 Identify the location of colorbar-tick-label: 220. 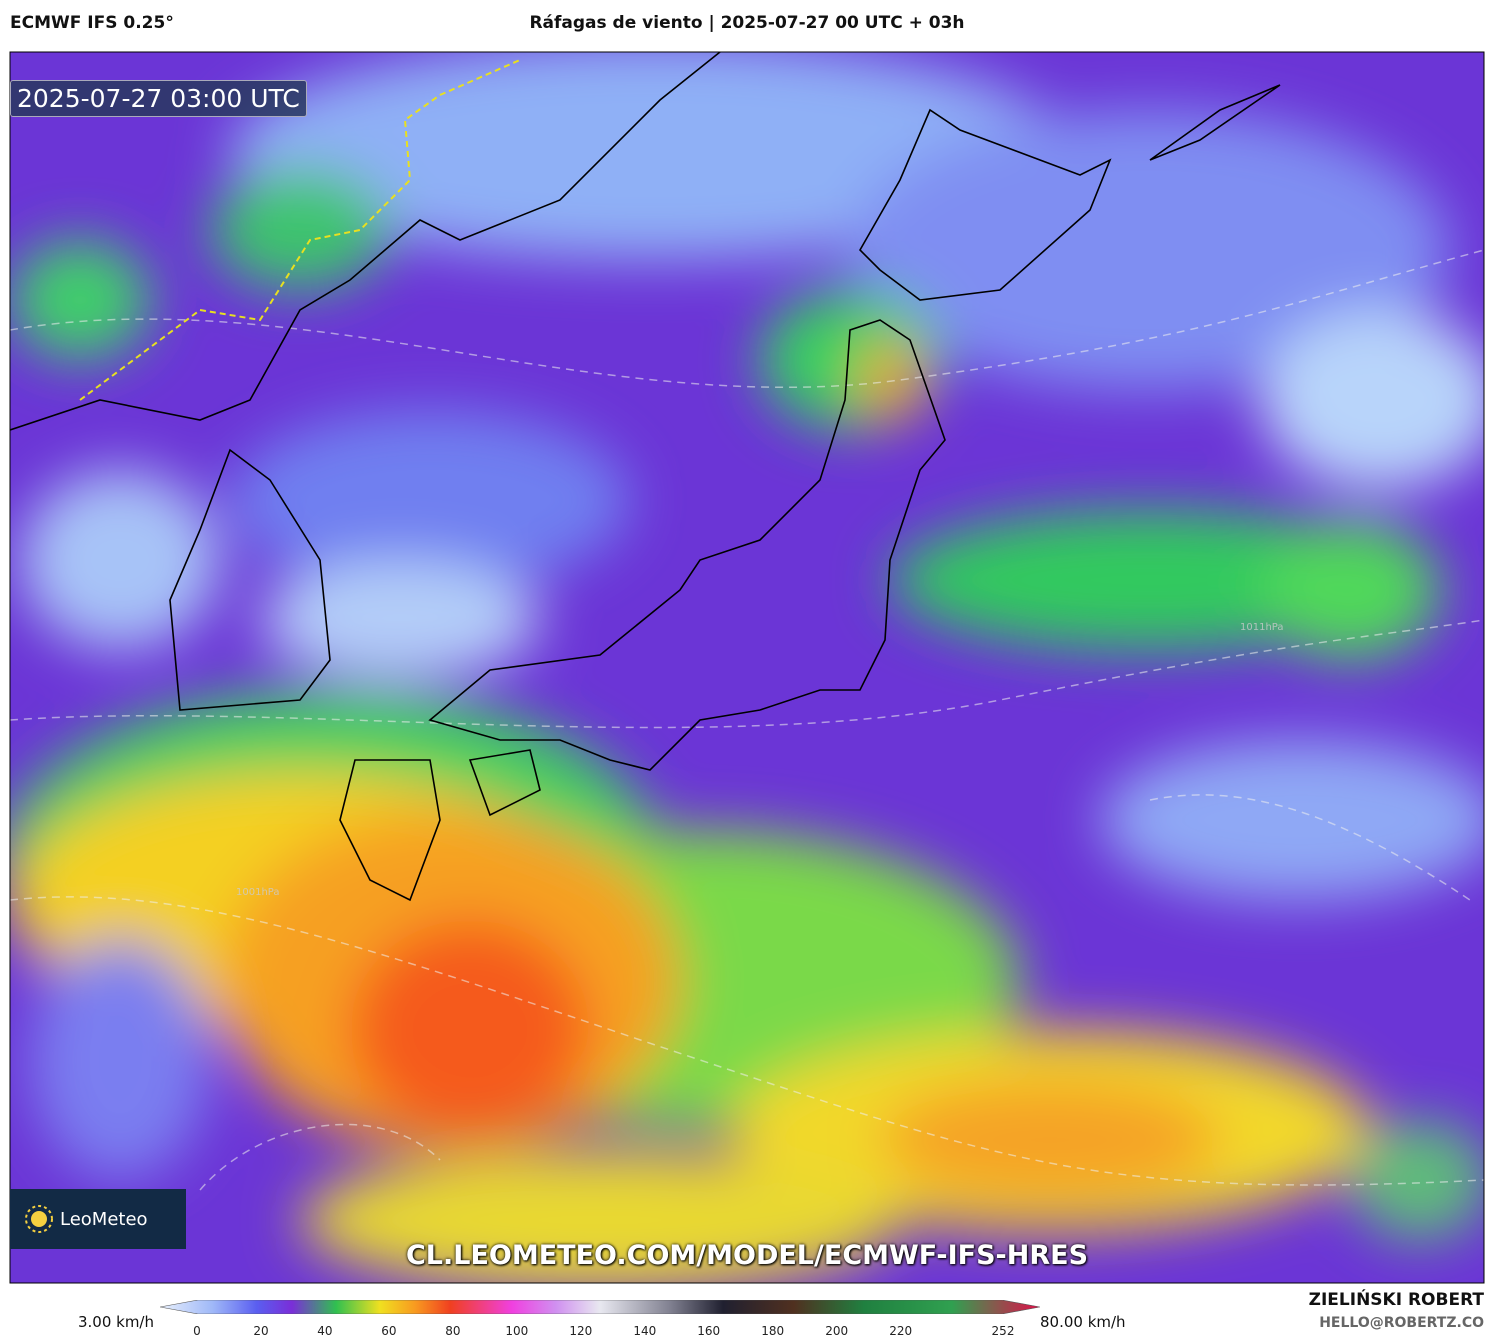
(901, 1331).